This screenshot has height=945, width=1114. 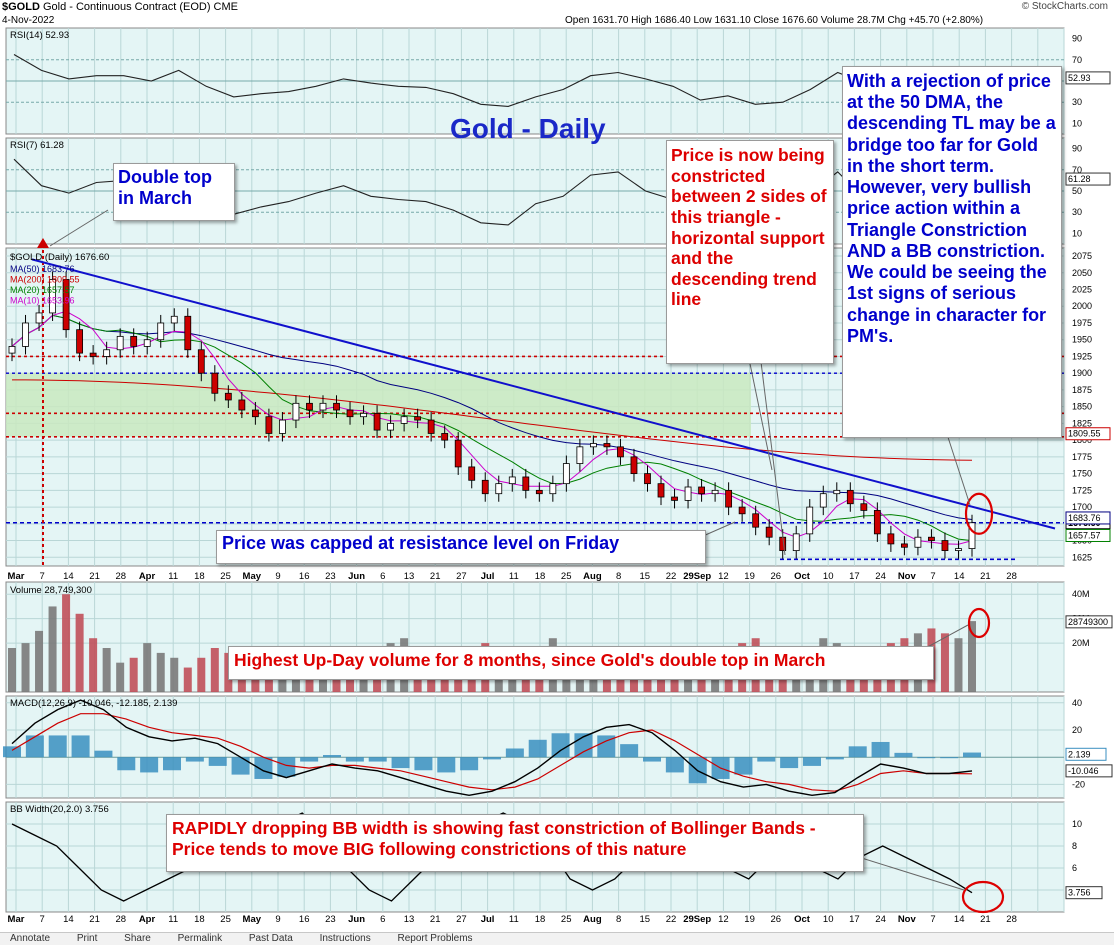 What do you see at coordinates (492, 748) in the screenshot?
I see `macd-line` at bounding box center [492, 748].